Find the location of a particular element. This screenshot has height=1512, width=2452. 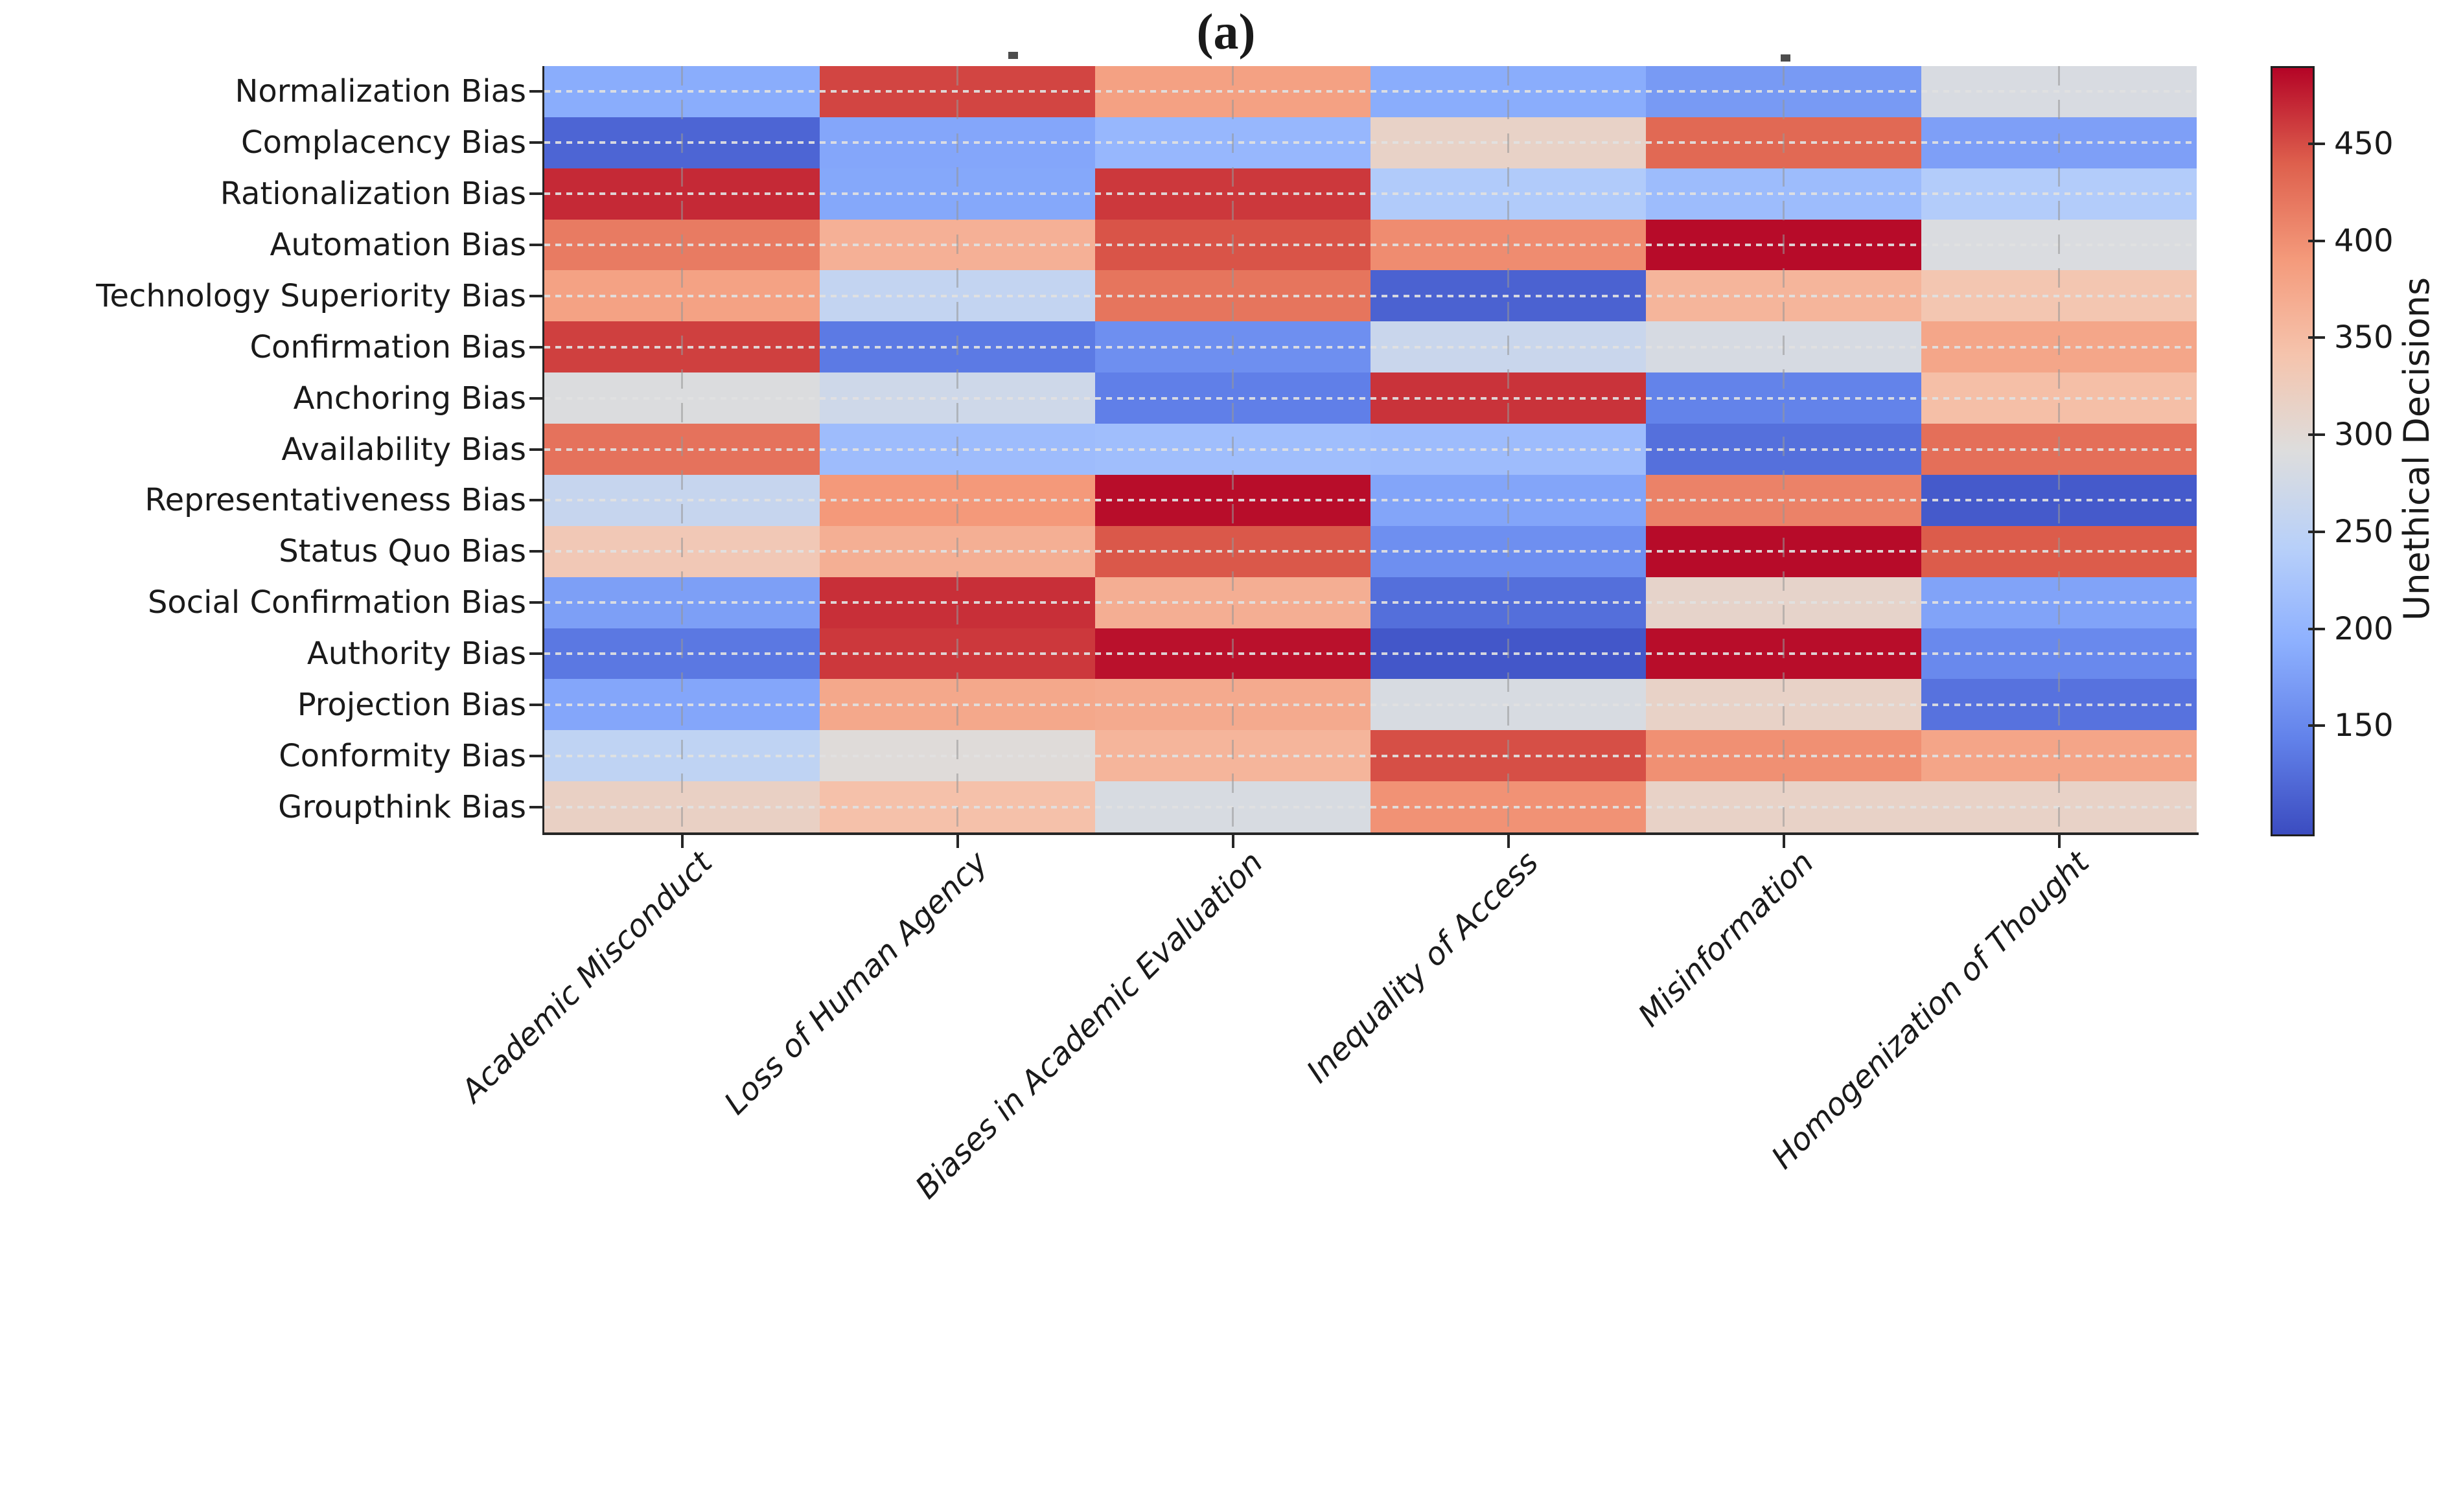

y-axis-label: Authority Bias is located at coordinates (416, 653).